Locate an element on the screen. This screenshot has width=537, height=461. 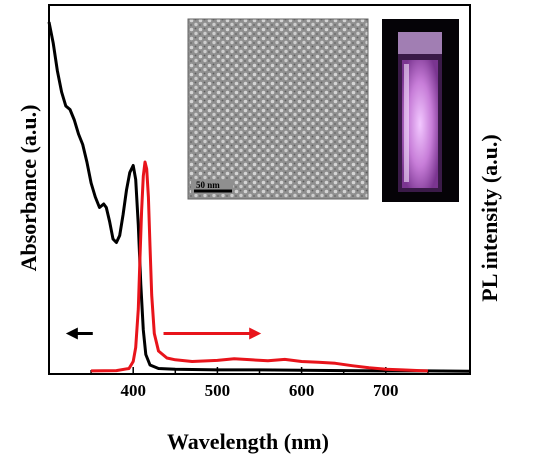
right-arrow-head is located at coordinates (255, 333).